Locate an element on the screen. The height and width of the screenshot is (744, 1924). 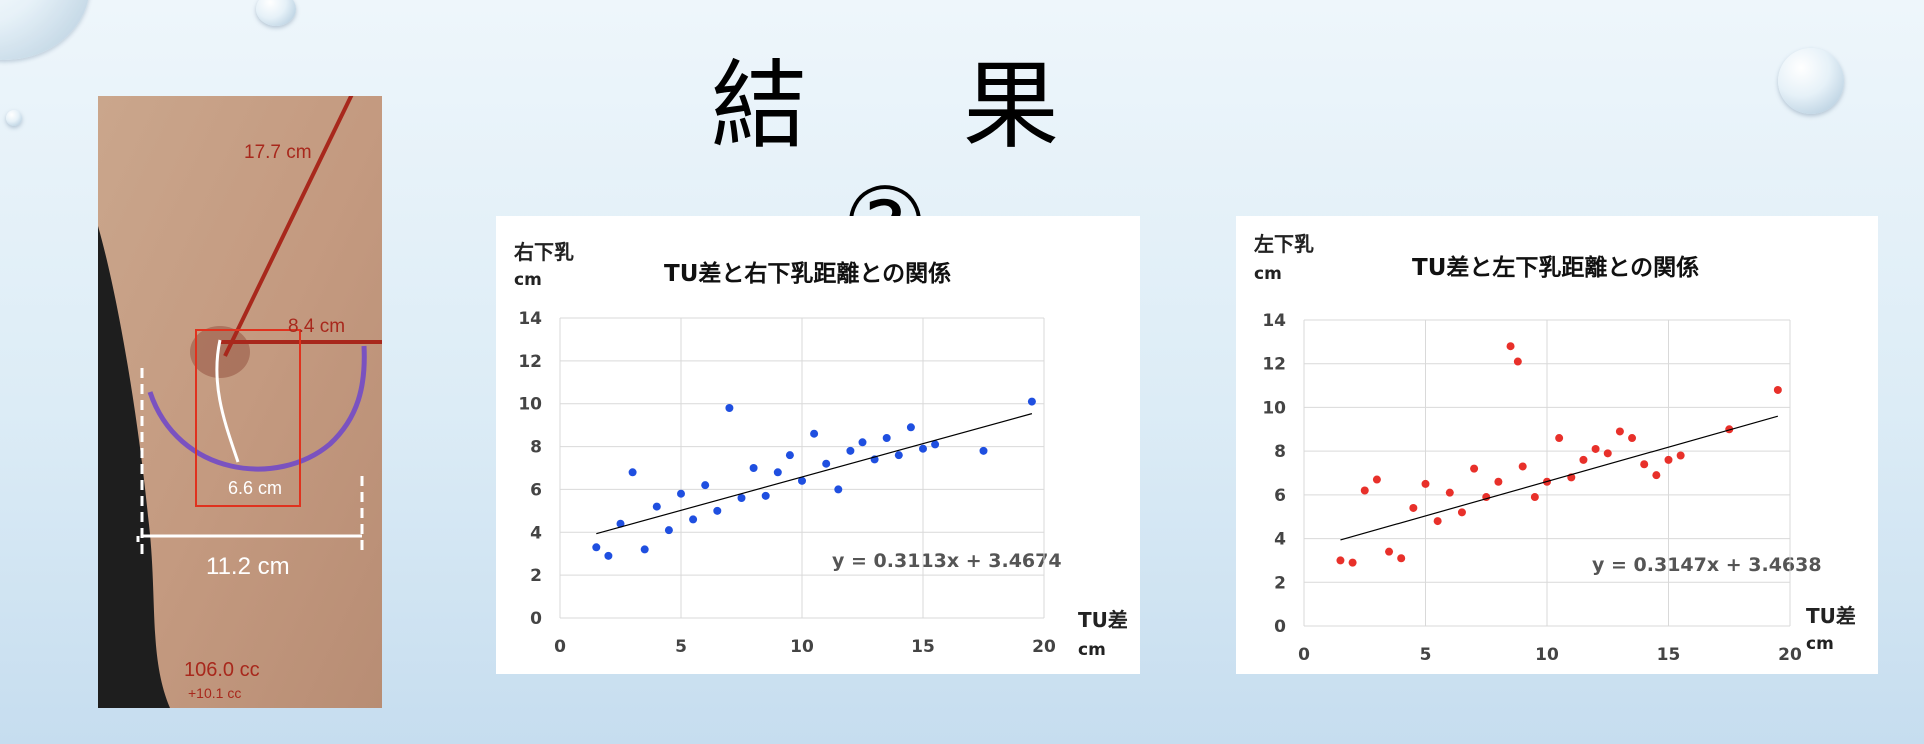
chart-right-ytick-label: 12 is located at coordinates (530, 362).